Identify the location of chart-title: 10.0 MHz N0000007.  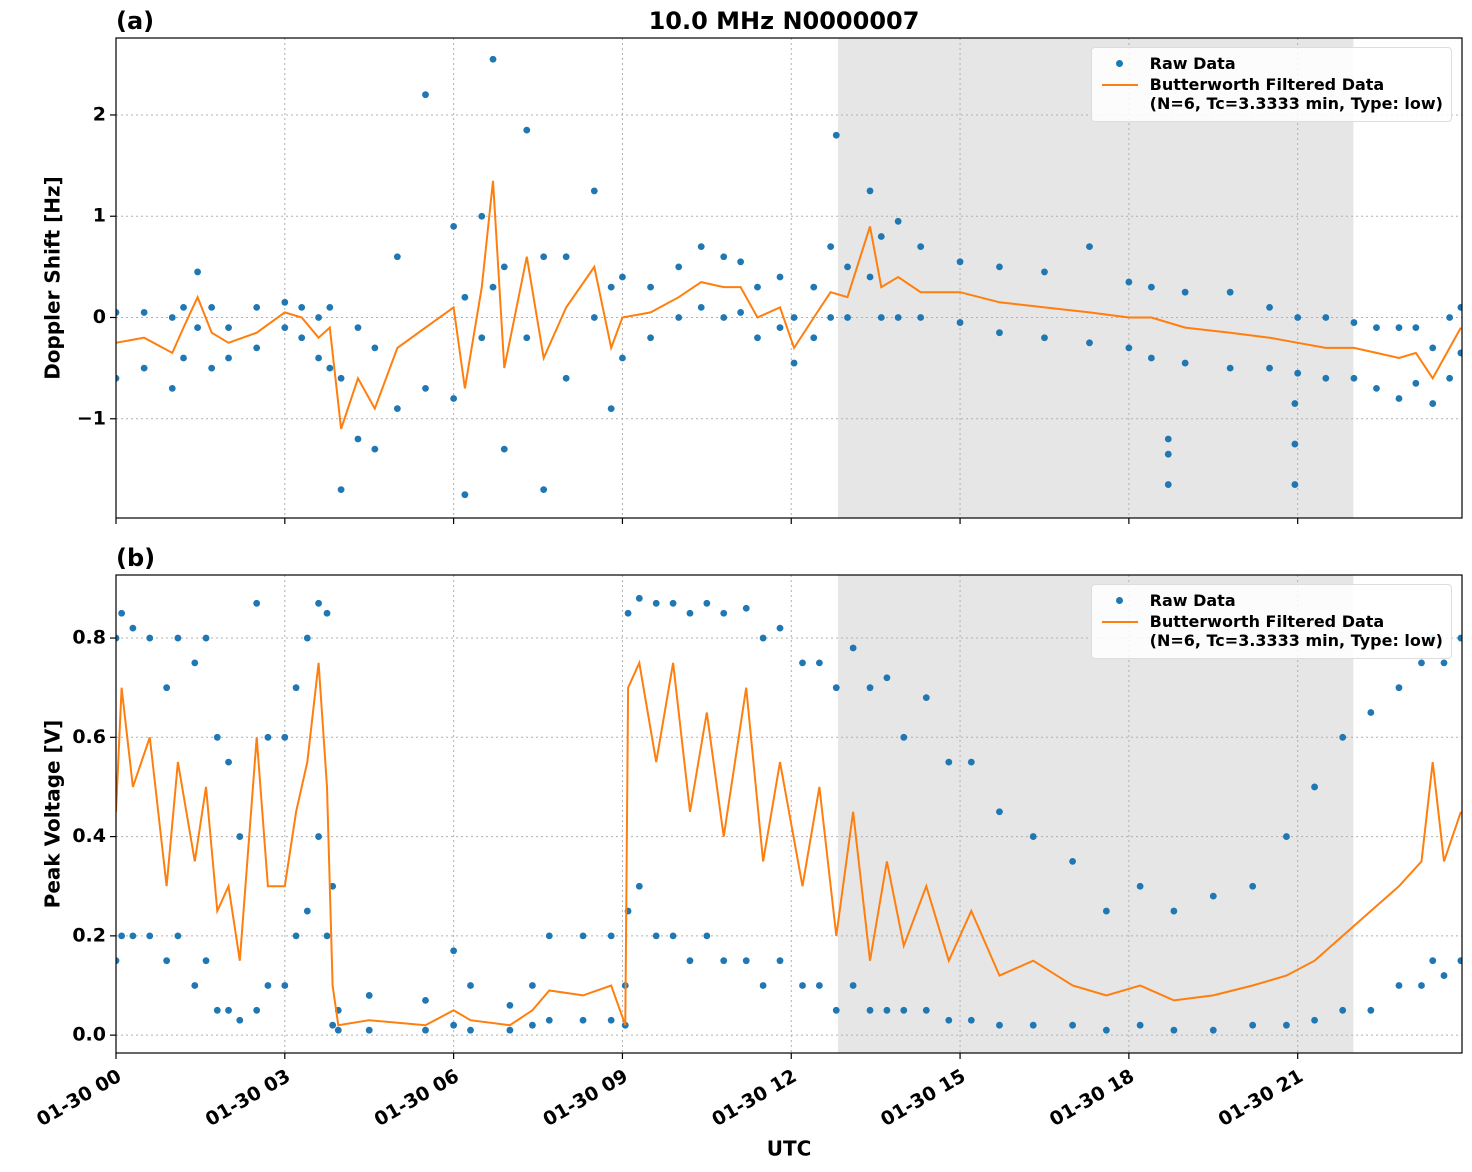
(784, 21).